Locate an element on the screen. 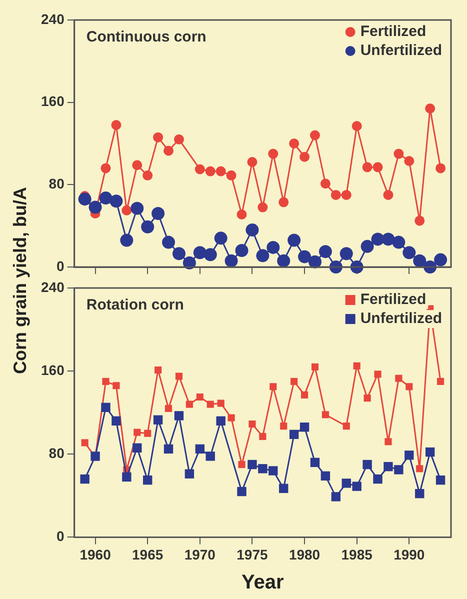  y-tick-label: 160 is located at coordinates (53, 370).